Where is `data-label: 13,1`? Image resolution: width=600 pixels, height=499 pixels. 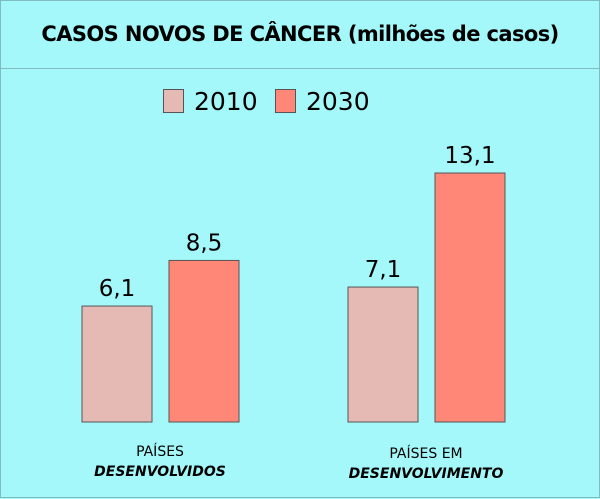
data-label: 13,1 is located at coordinates (469, 156).